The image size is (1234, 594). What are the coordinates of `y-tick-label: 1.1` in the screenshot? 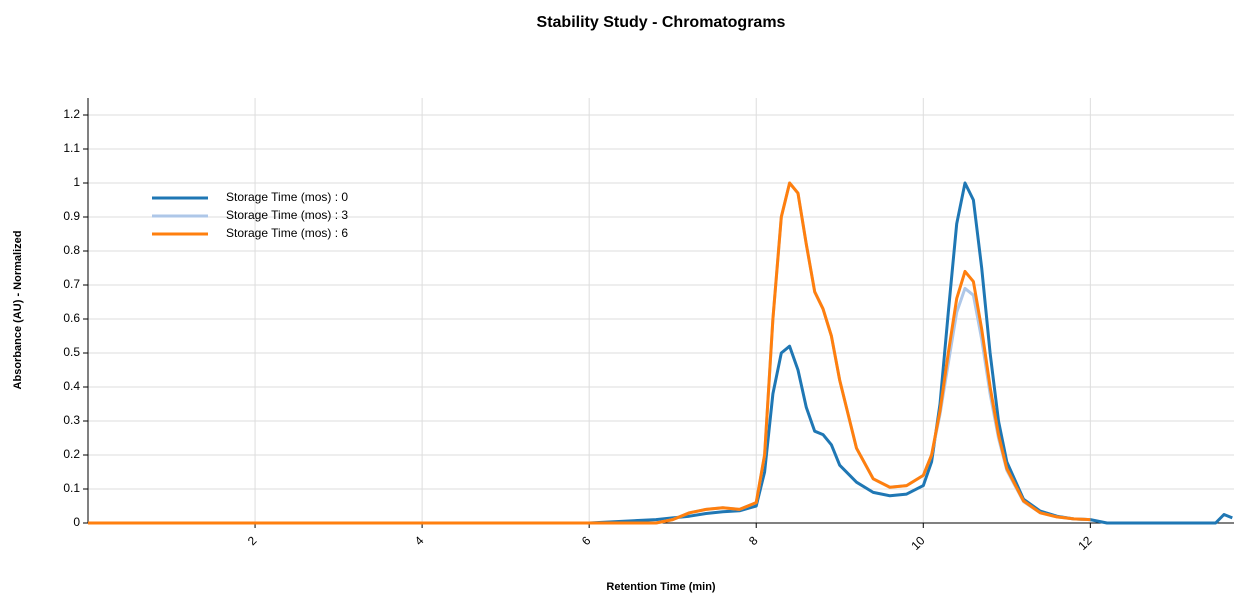 It's located at (71, 148).